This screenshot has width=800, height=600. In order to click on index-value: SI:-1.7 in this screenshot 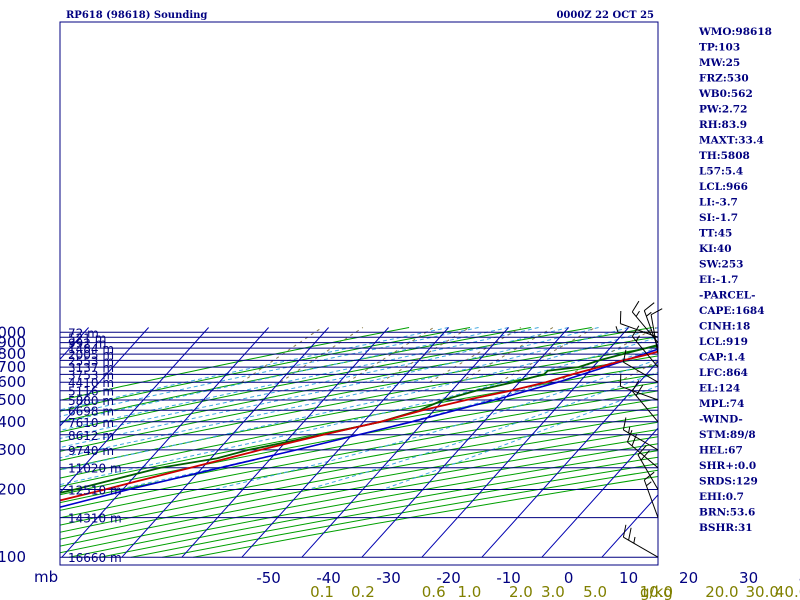, I will do `click(718, 218)`.